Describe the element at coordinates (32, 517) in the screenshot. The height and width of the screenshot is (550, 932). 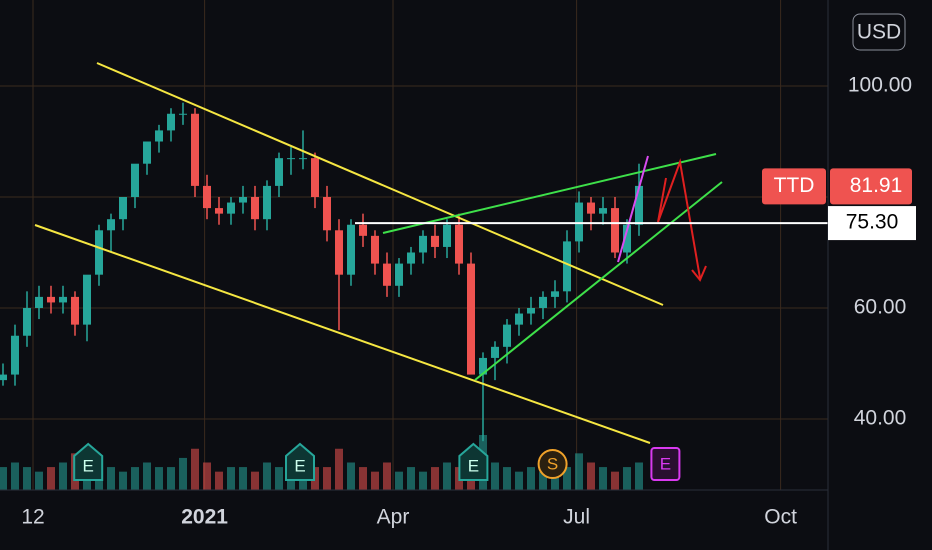
I see `x-tick-label: 12` at that location.